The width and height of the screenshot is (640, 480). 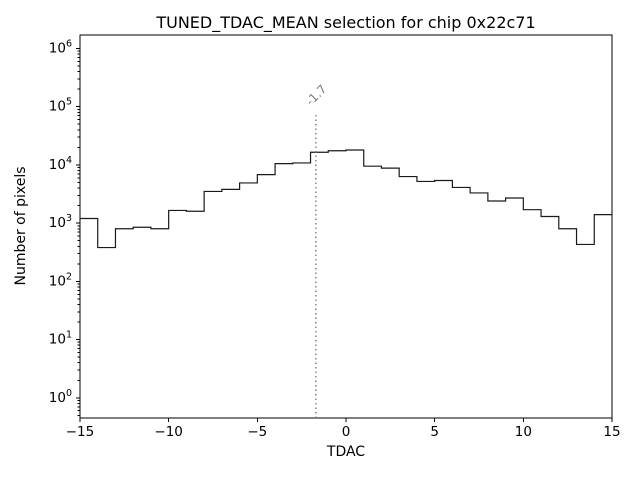 What do you see at coordinates (60, 339) in the screenshot?
I see `y-tick-label: 10¹` at bounding box center [60, 339].